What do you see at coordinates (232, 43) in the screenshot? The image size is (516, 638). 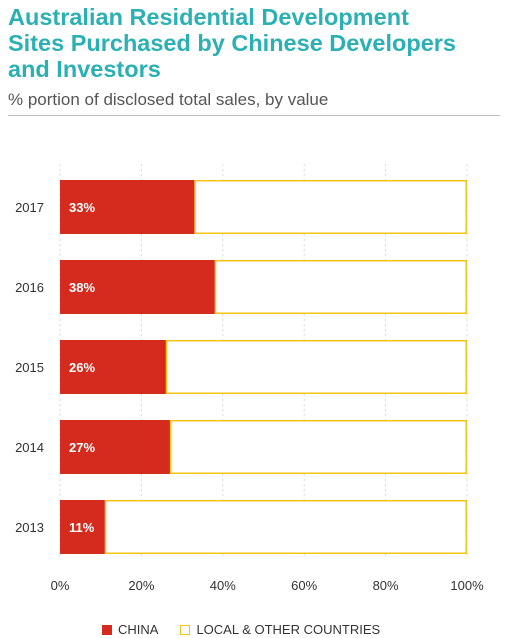 I see `chart-title-line-2: Sites Purchased by Chinese Developers` at bounding box center [232, 43].